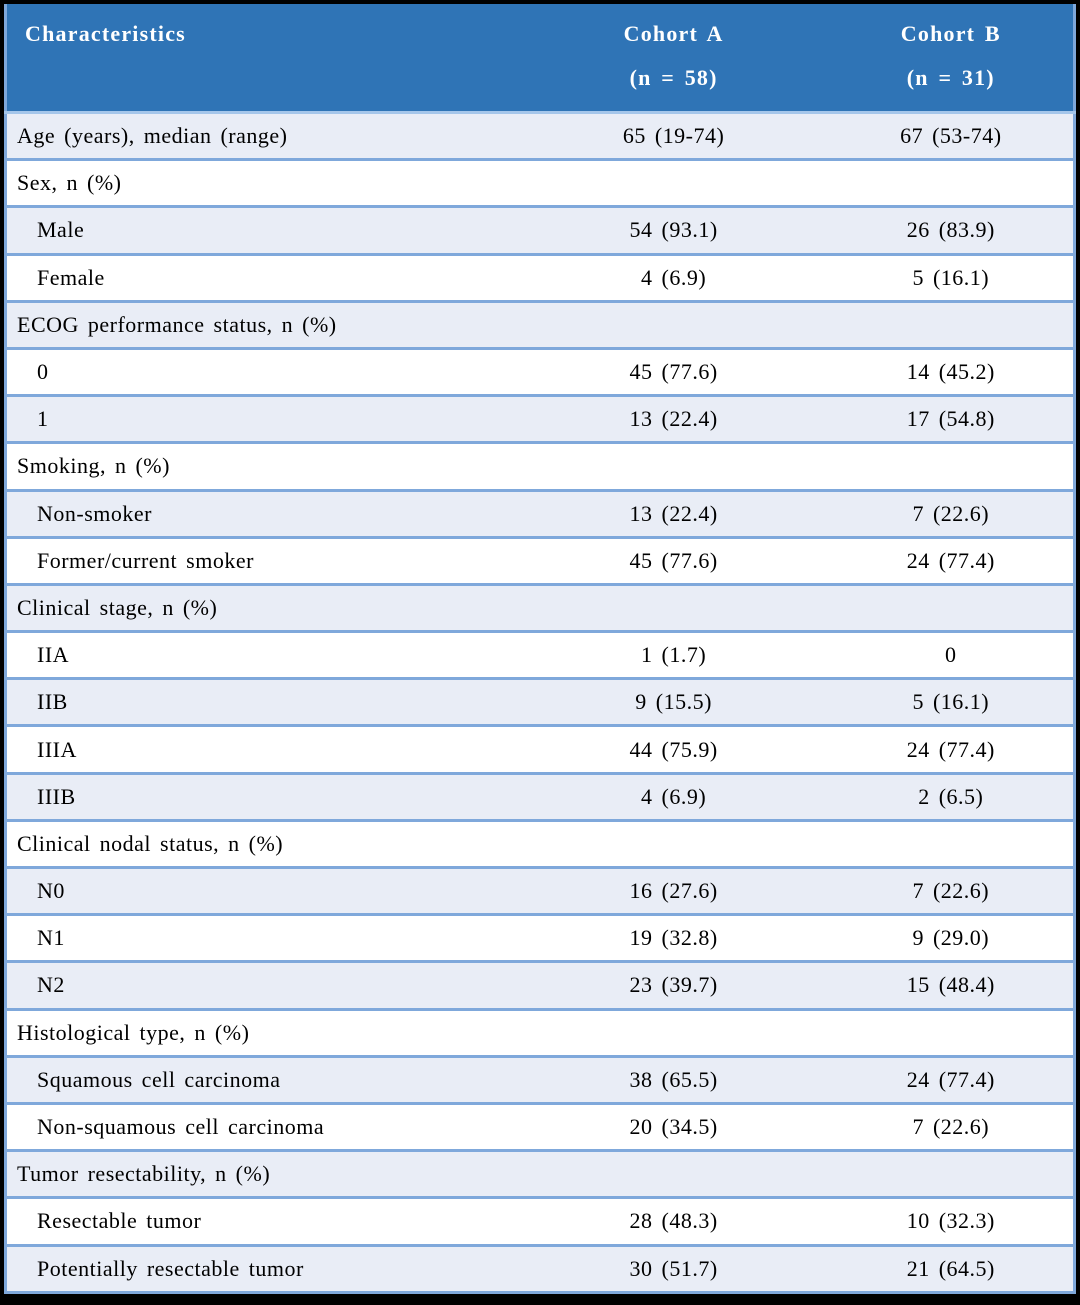 The height and width of the screenshot is (1305, 1080). Describe the element at coordinates (262, 1173) in the screenshot. I see `row-label: Tumor resectability, n (%)` at that location.